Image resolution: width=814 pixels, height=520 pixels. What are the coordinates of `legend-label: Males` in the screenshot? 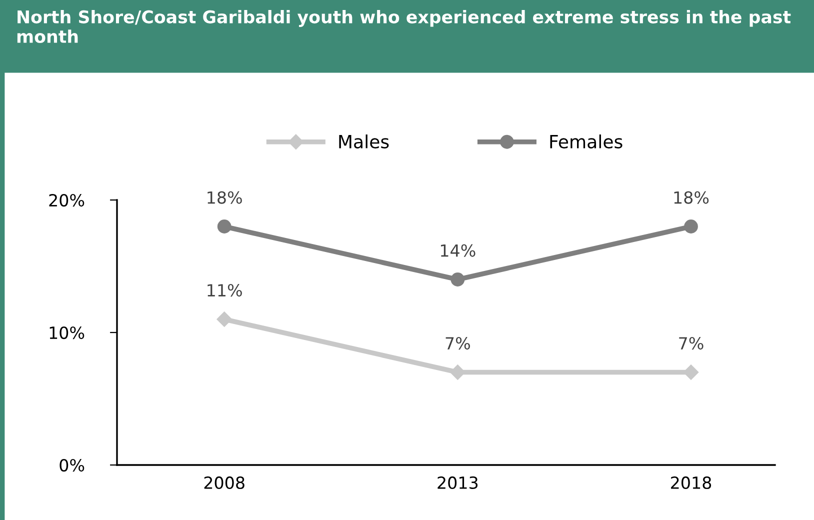 It's located at (364, 141).